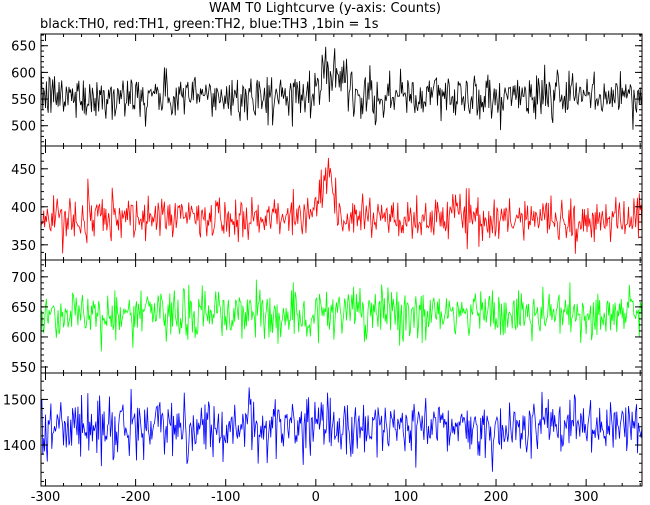  I want to click on x-tick-label: 0, so click(316, 497).